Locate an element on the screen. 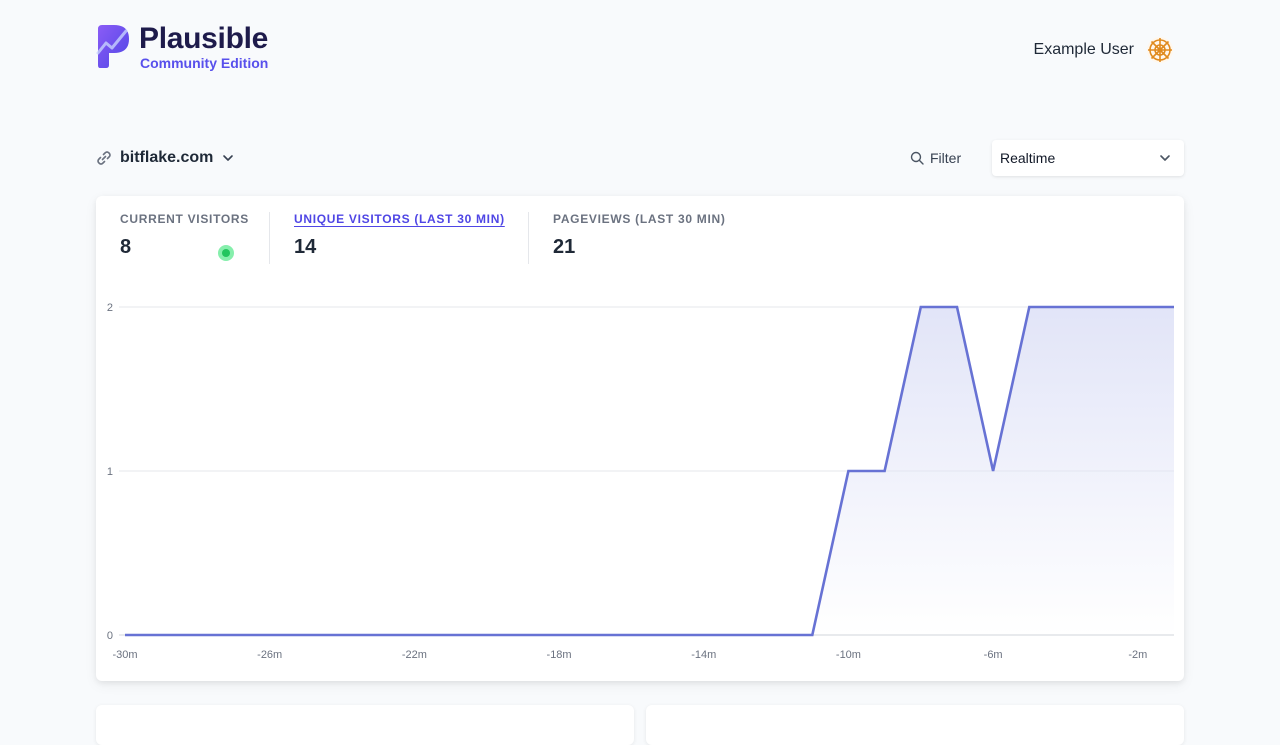  plausible-logo-icon is located at coordinates (113, 46).